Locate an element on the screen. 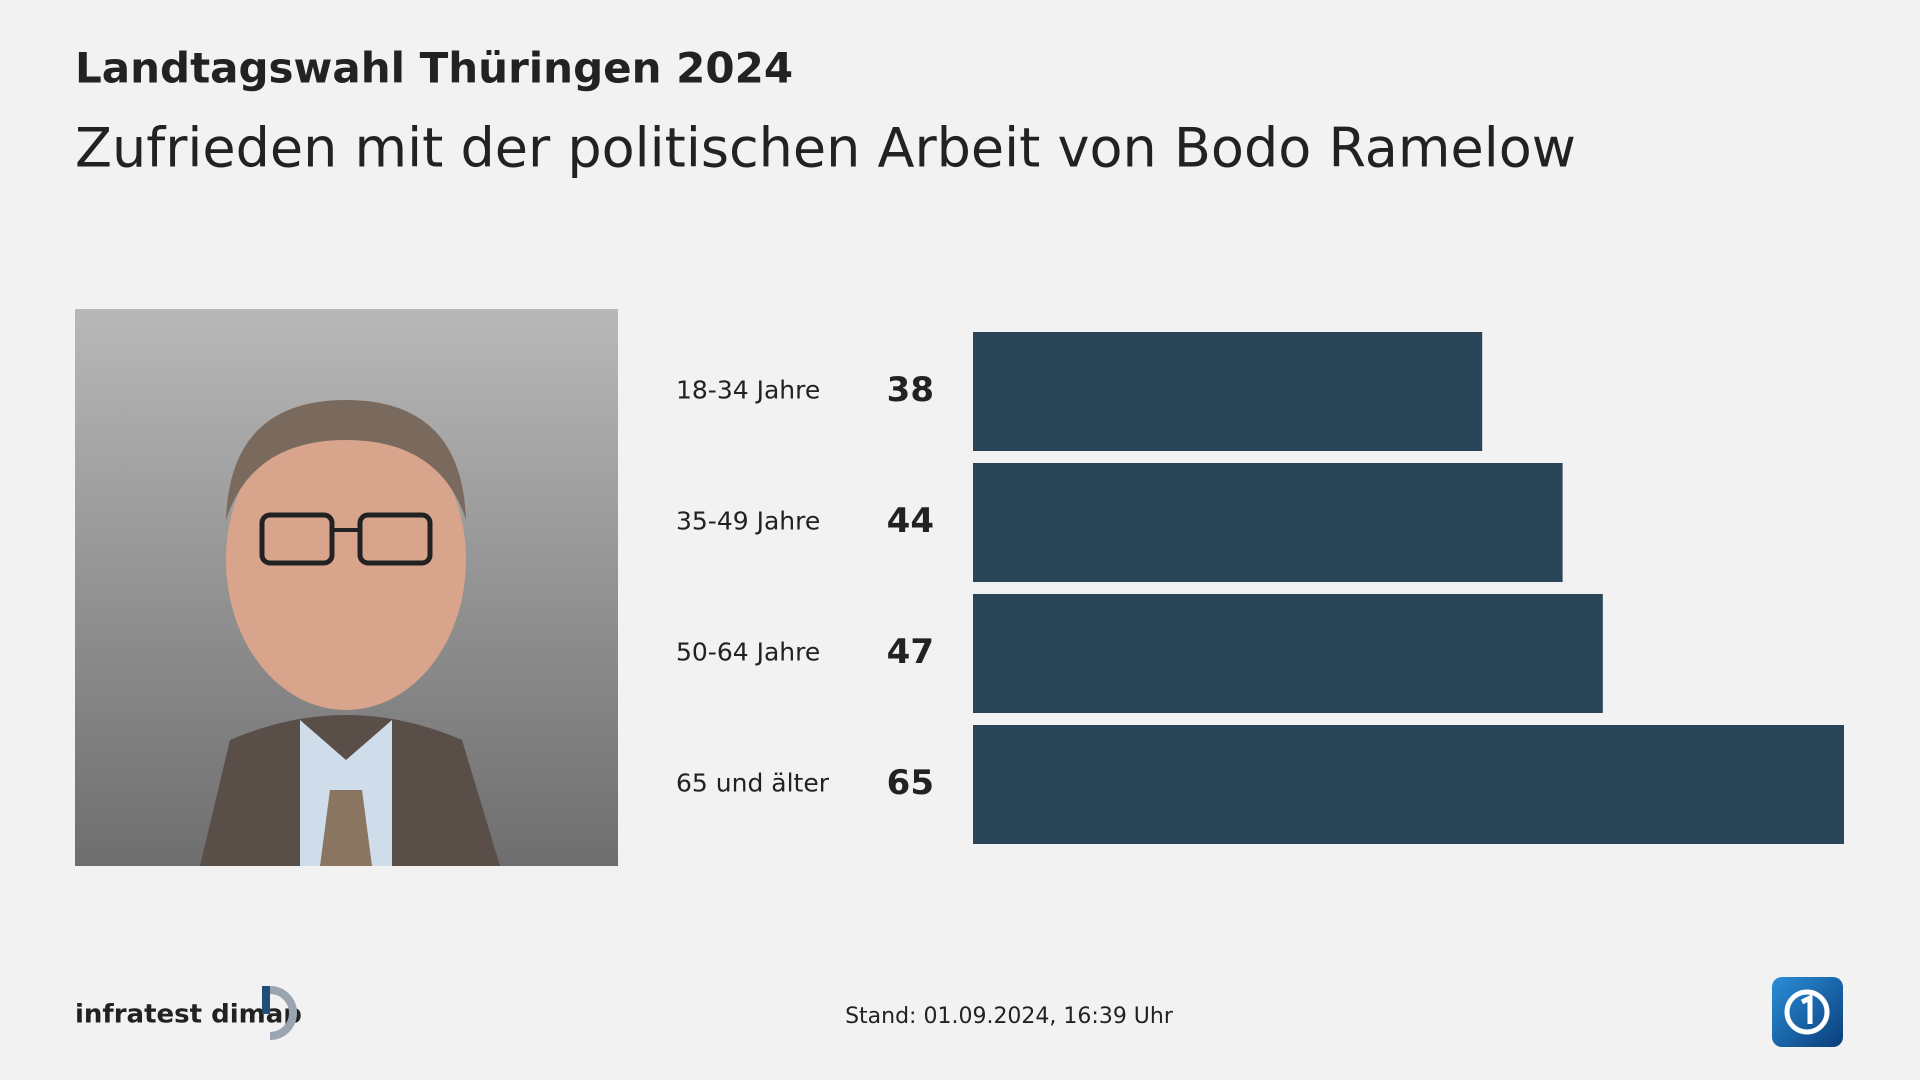 The image size is (1920, 1080). category-label: 35-49 Jahre is located at coordinates (748, 521).